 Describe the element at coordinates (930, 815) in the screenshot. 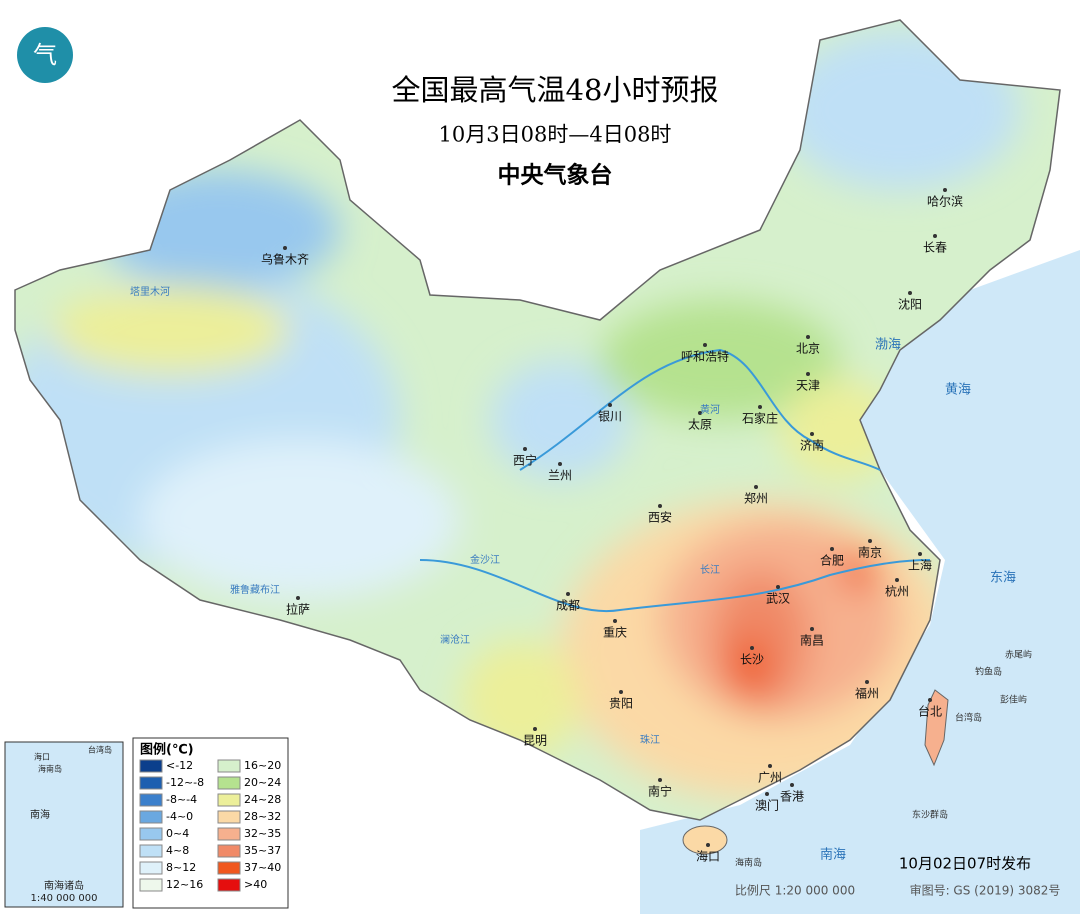

I see `island-label: 东沙群岛` at that location.